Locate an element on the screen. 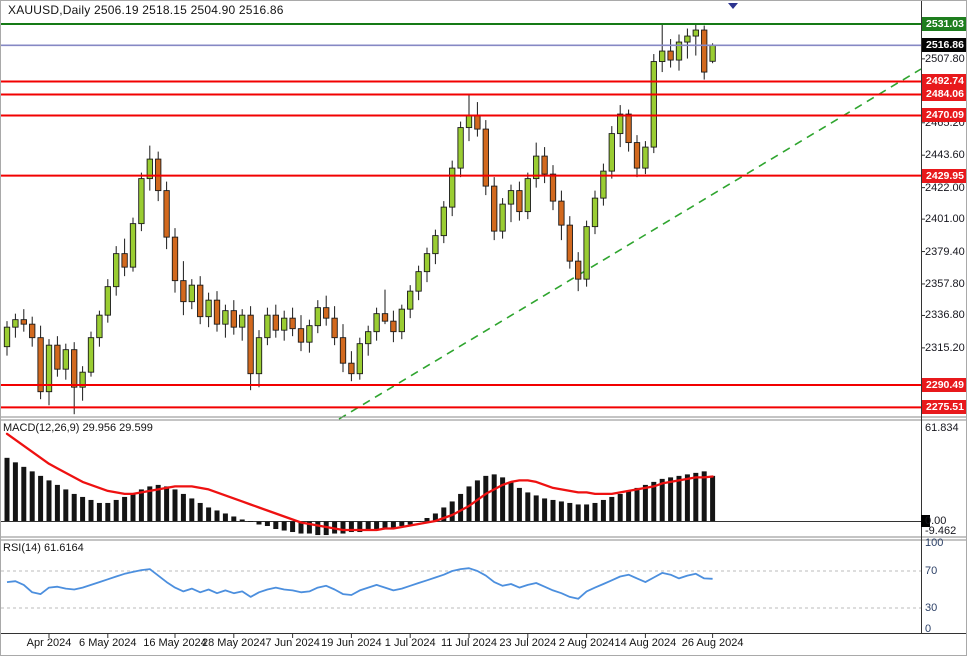 The width and height of the screenshot is (967, 656). chart-shift-marker-icon is located at coordinates (733, 6).